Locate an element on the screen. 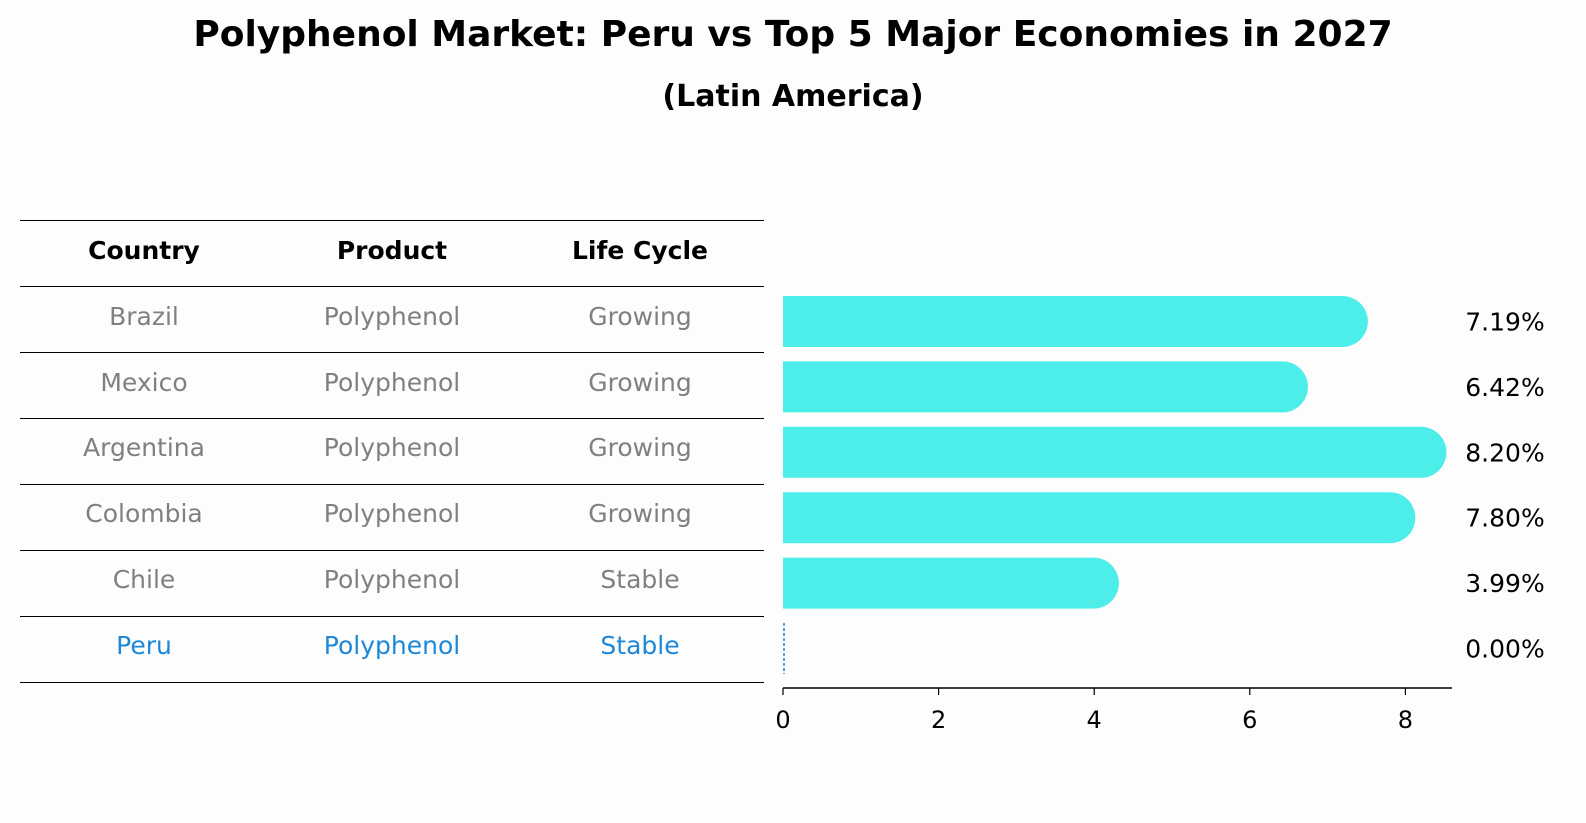 The height and width of the screenshot is (823, 1586). header-country: Country is located at coordinates (144, 250).